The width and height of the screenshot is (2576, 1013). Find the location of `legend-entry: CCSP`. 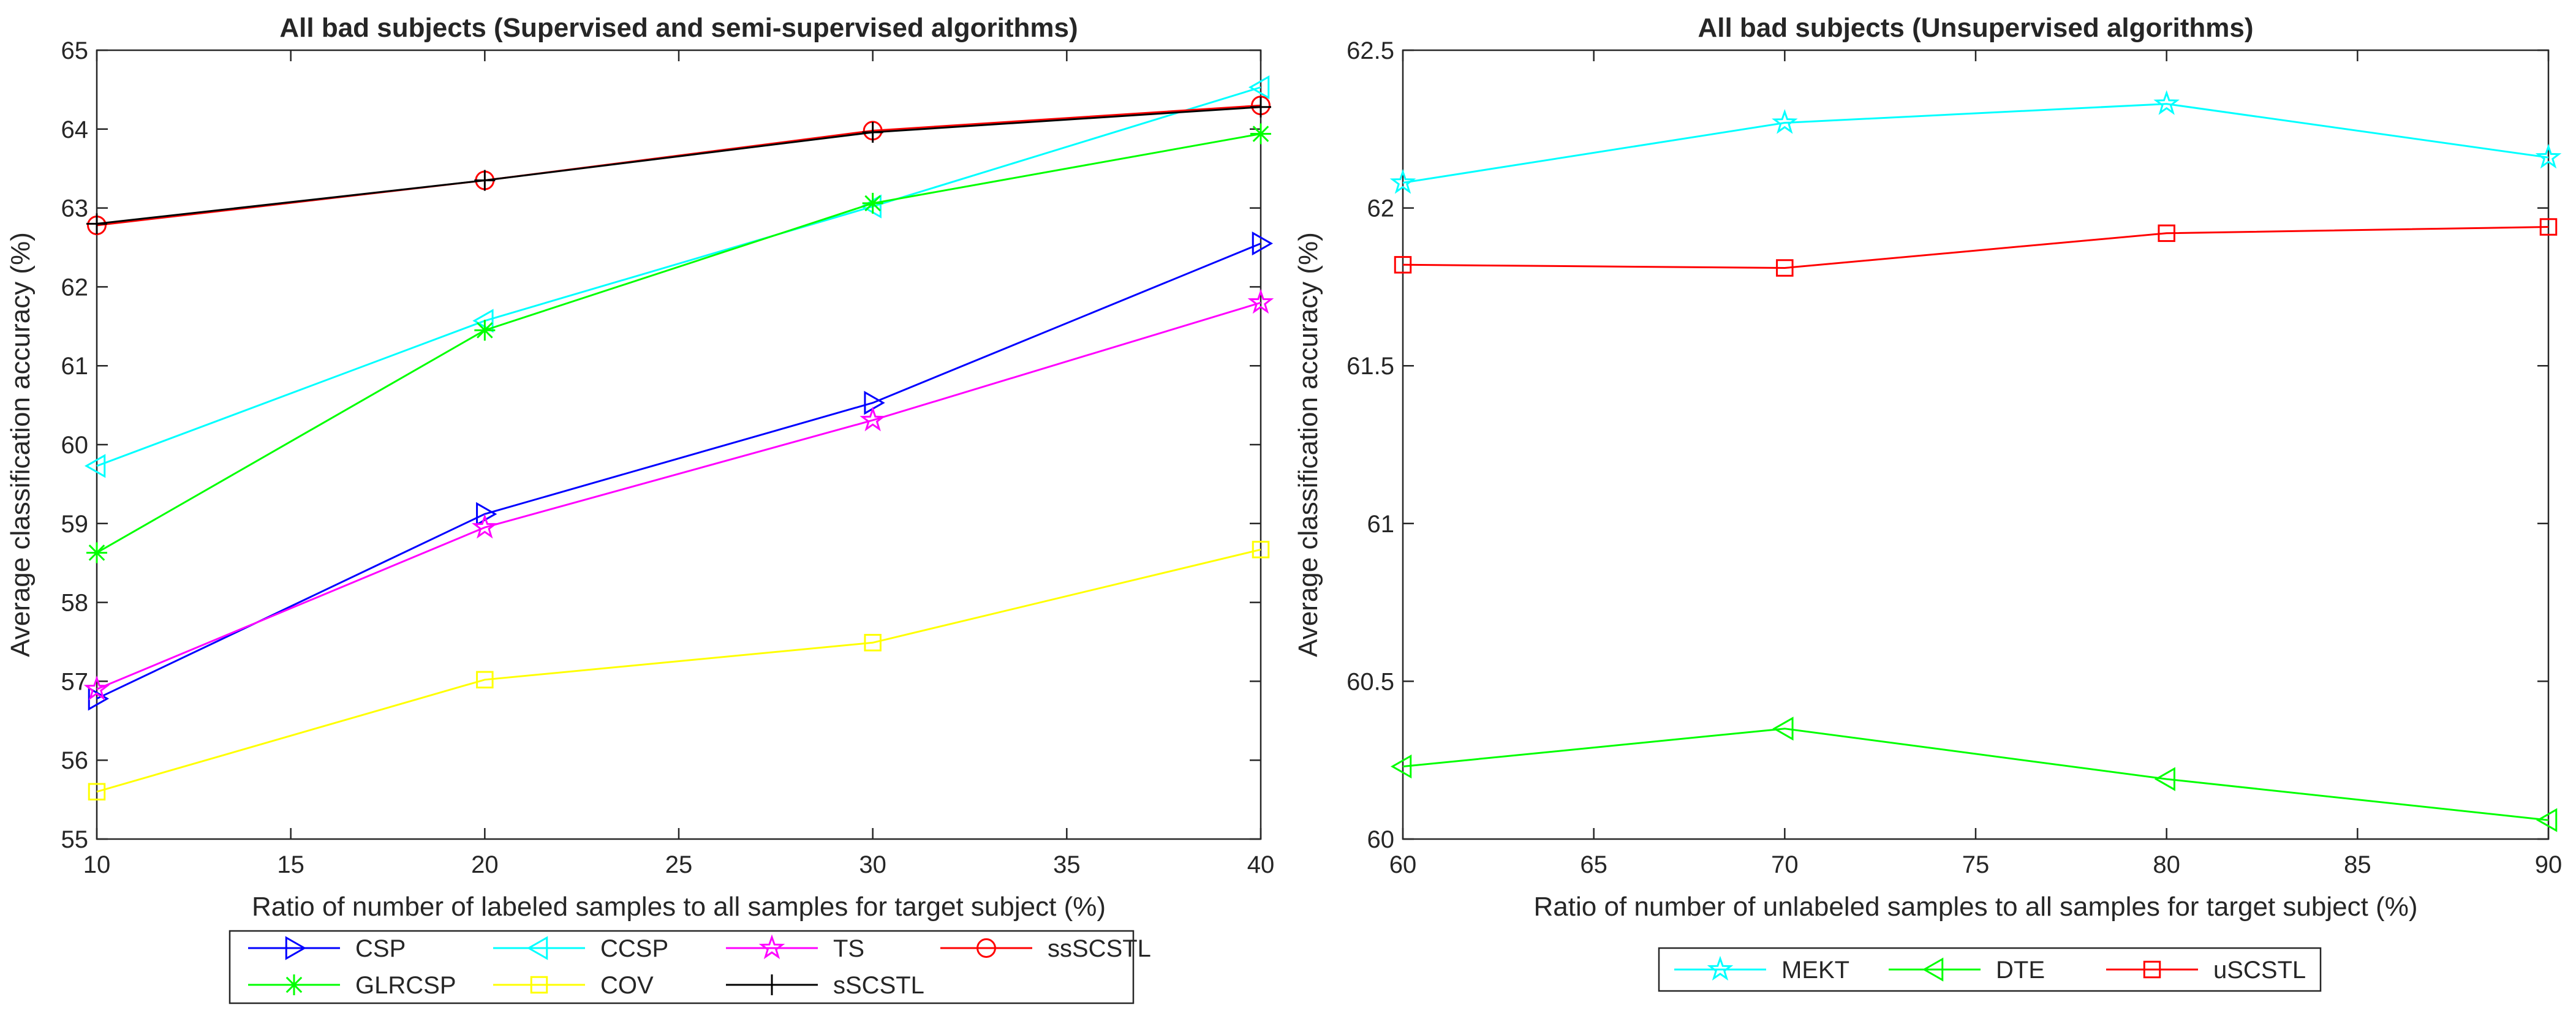

legend-entry: CCSP is located at coordinates (580, 949).